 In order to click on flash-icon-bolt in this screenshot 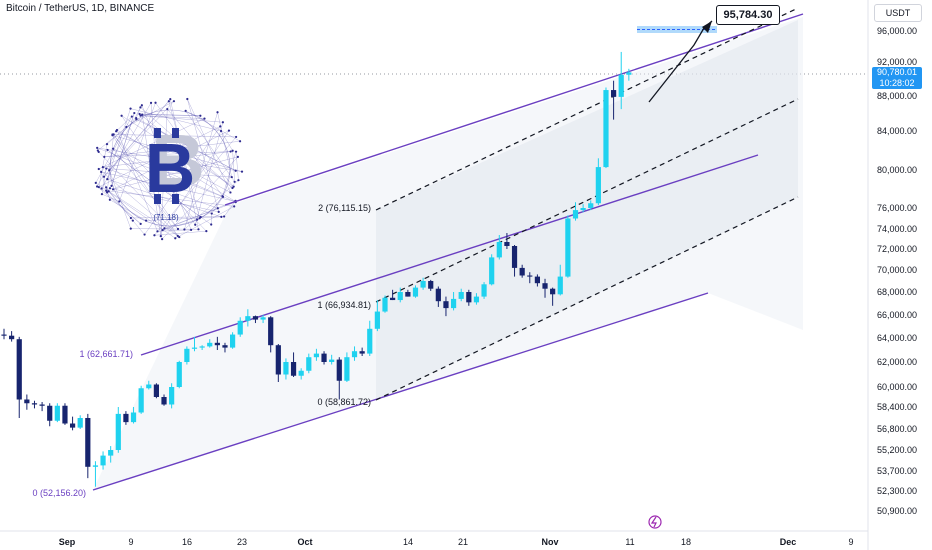, I will do `click(653, 522)`.